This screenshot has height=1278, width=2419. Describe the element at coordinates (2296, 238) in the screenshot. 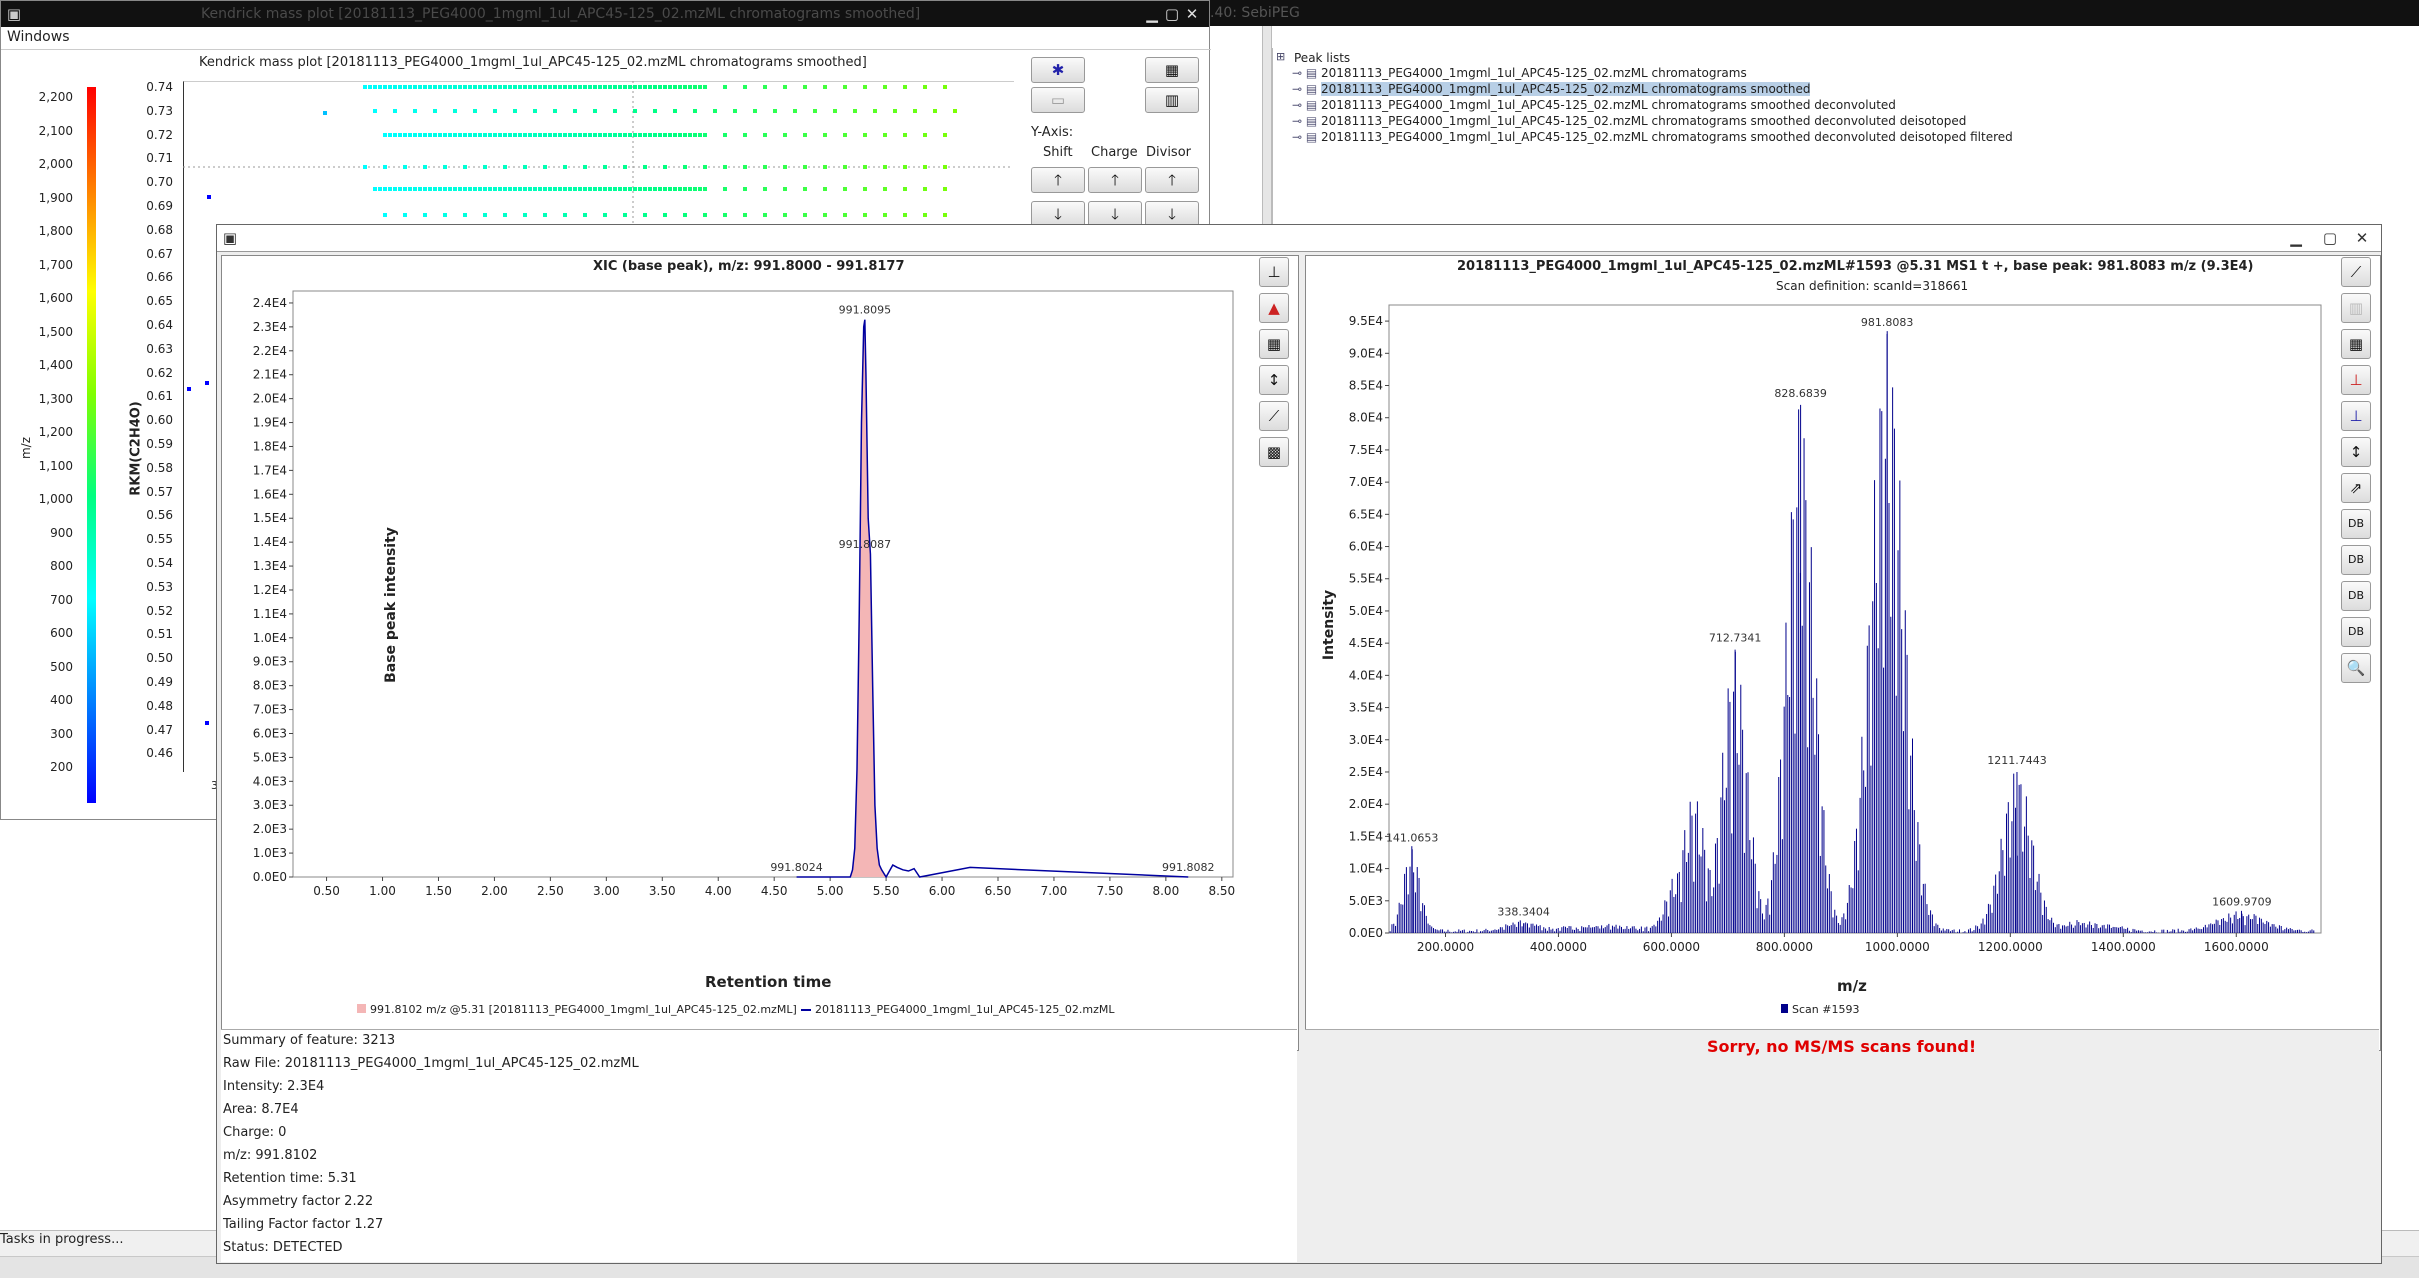

I see `feature-minimize-icon: ▁` at that location.